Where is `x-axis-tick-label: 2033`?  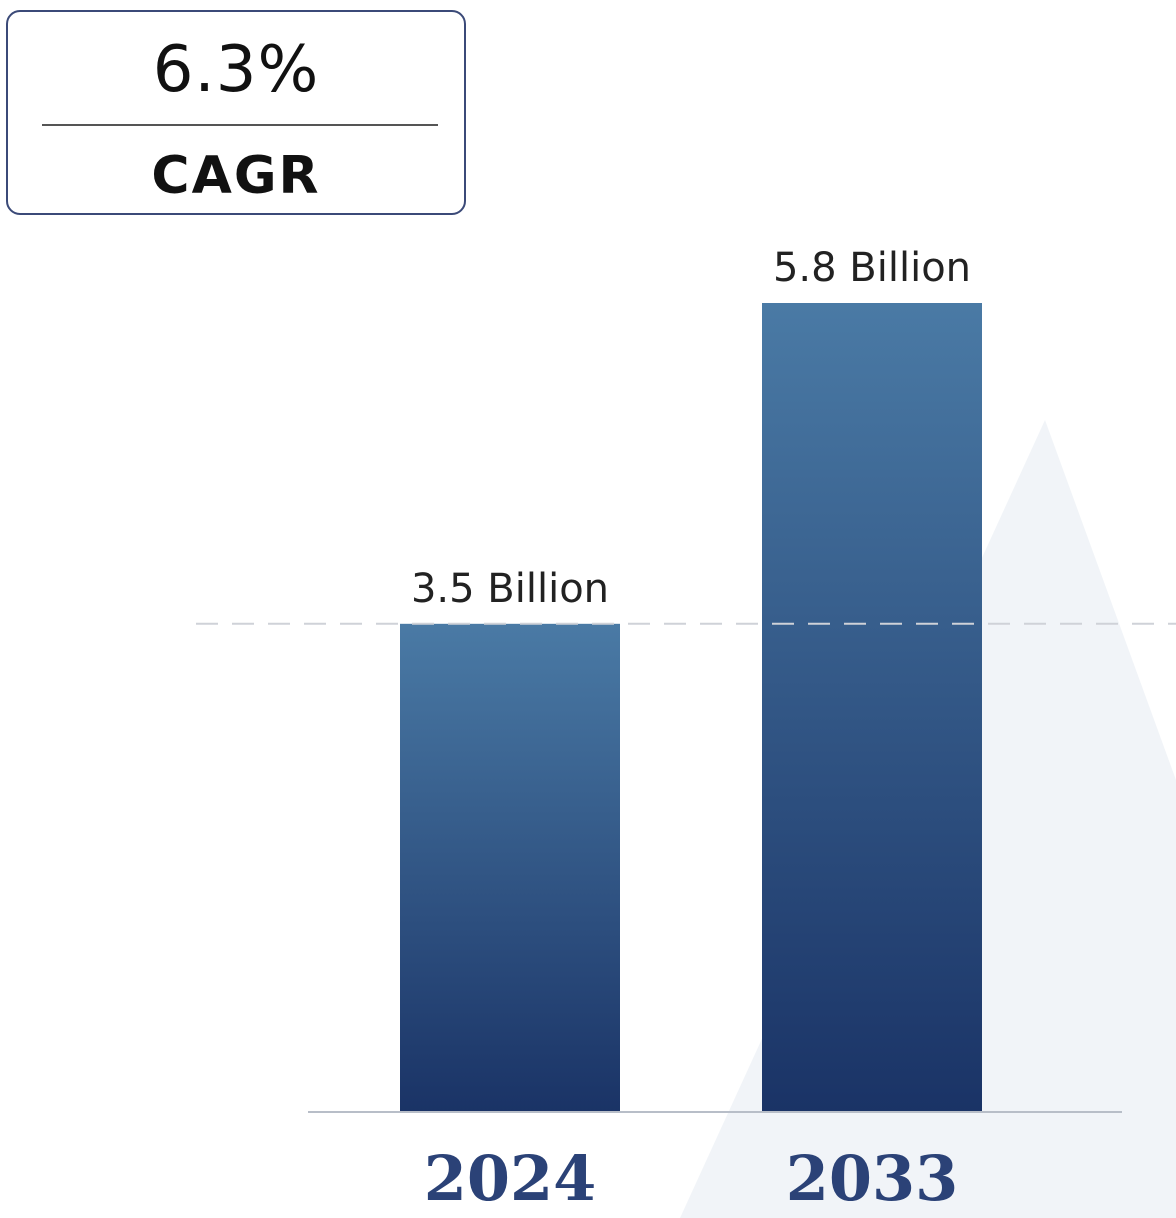 x-axis-tick-label: 2033 is located at coordinates (872, 1178).